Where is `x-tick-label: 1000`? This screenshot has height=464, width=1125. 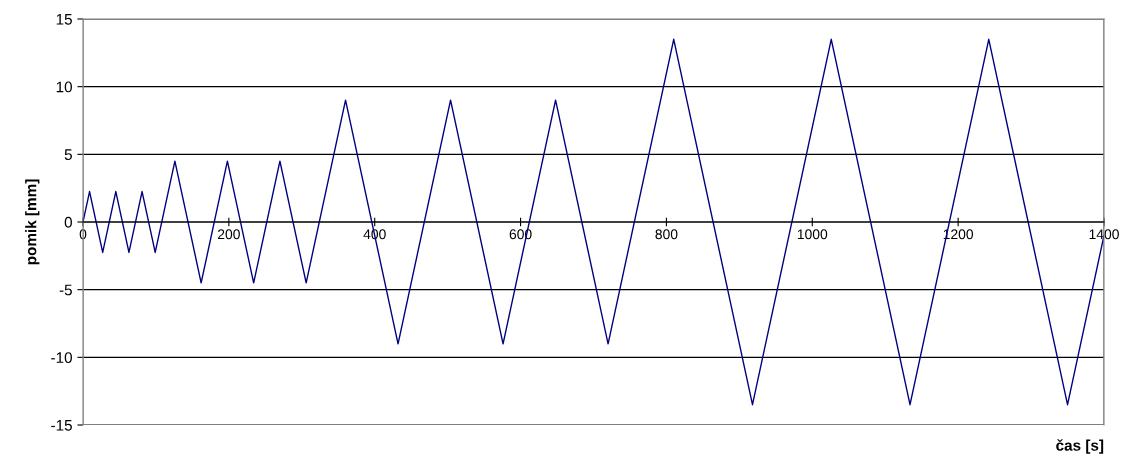 x-tick-label: 1000 is located at coordinates (812, 234).